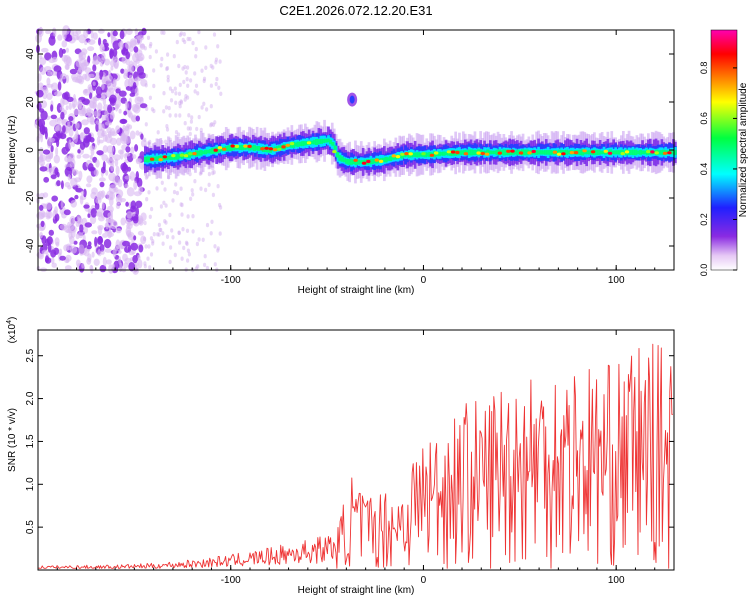 Image resolution: width=750 pixels, height=600 pixels. What do you see at coordinates (356, 590) in the screenshot?
I see `snr-xlabel: Height of straight line (km)` at bounding box center [356, 590].